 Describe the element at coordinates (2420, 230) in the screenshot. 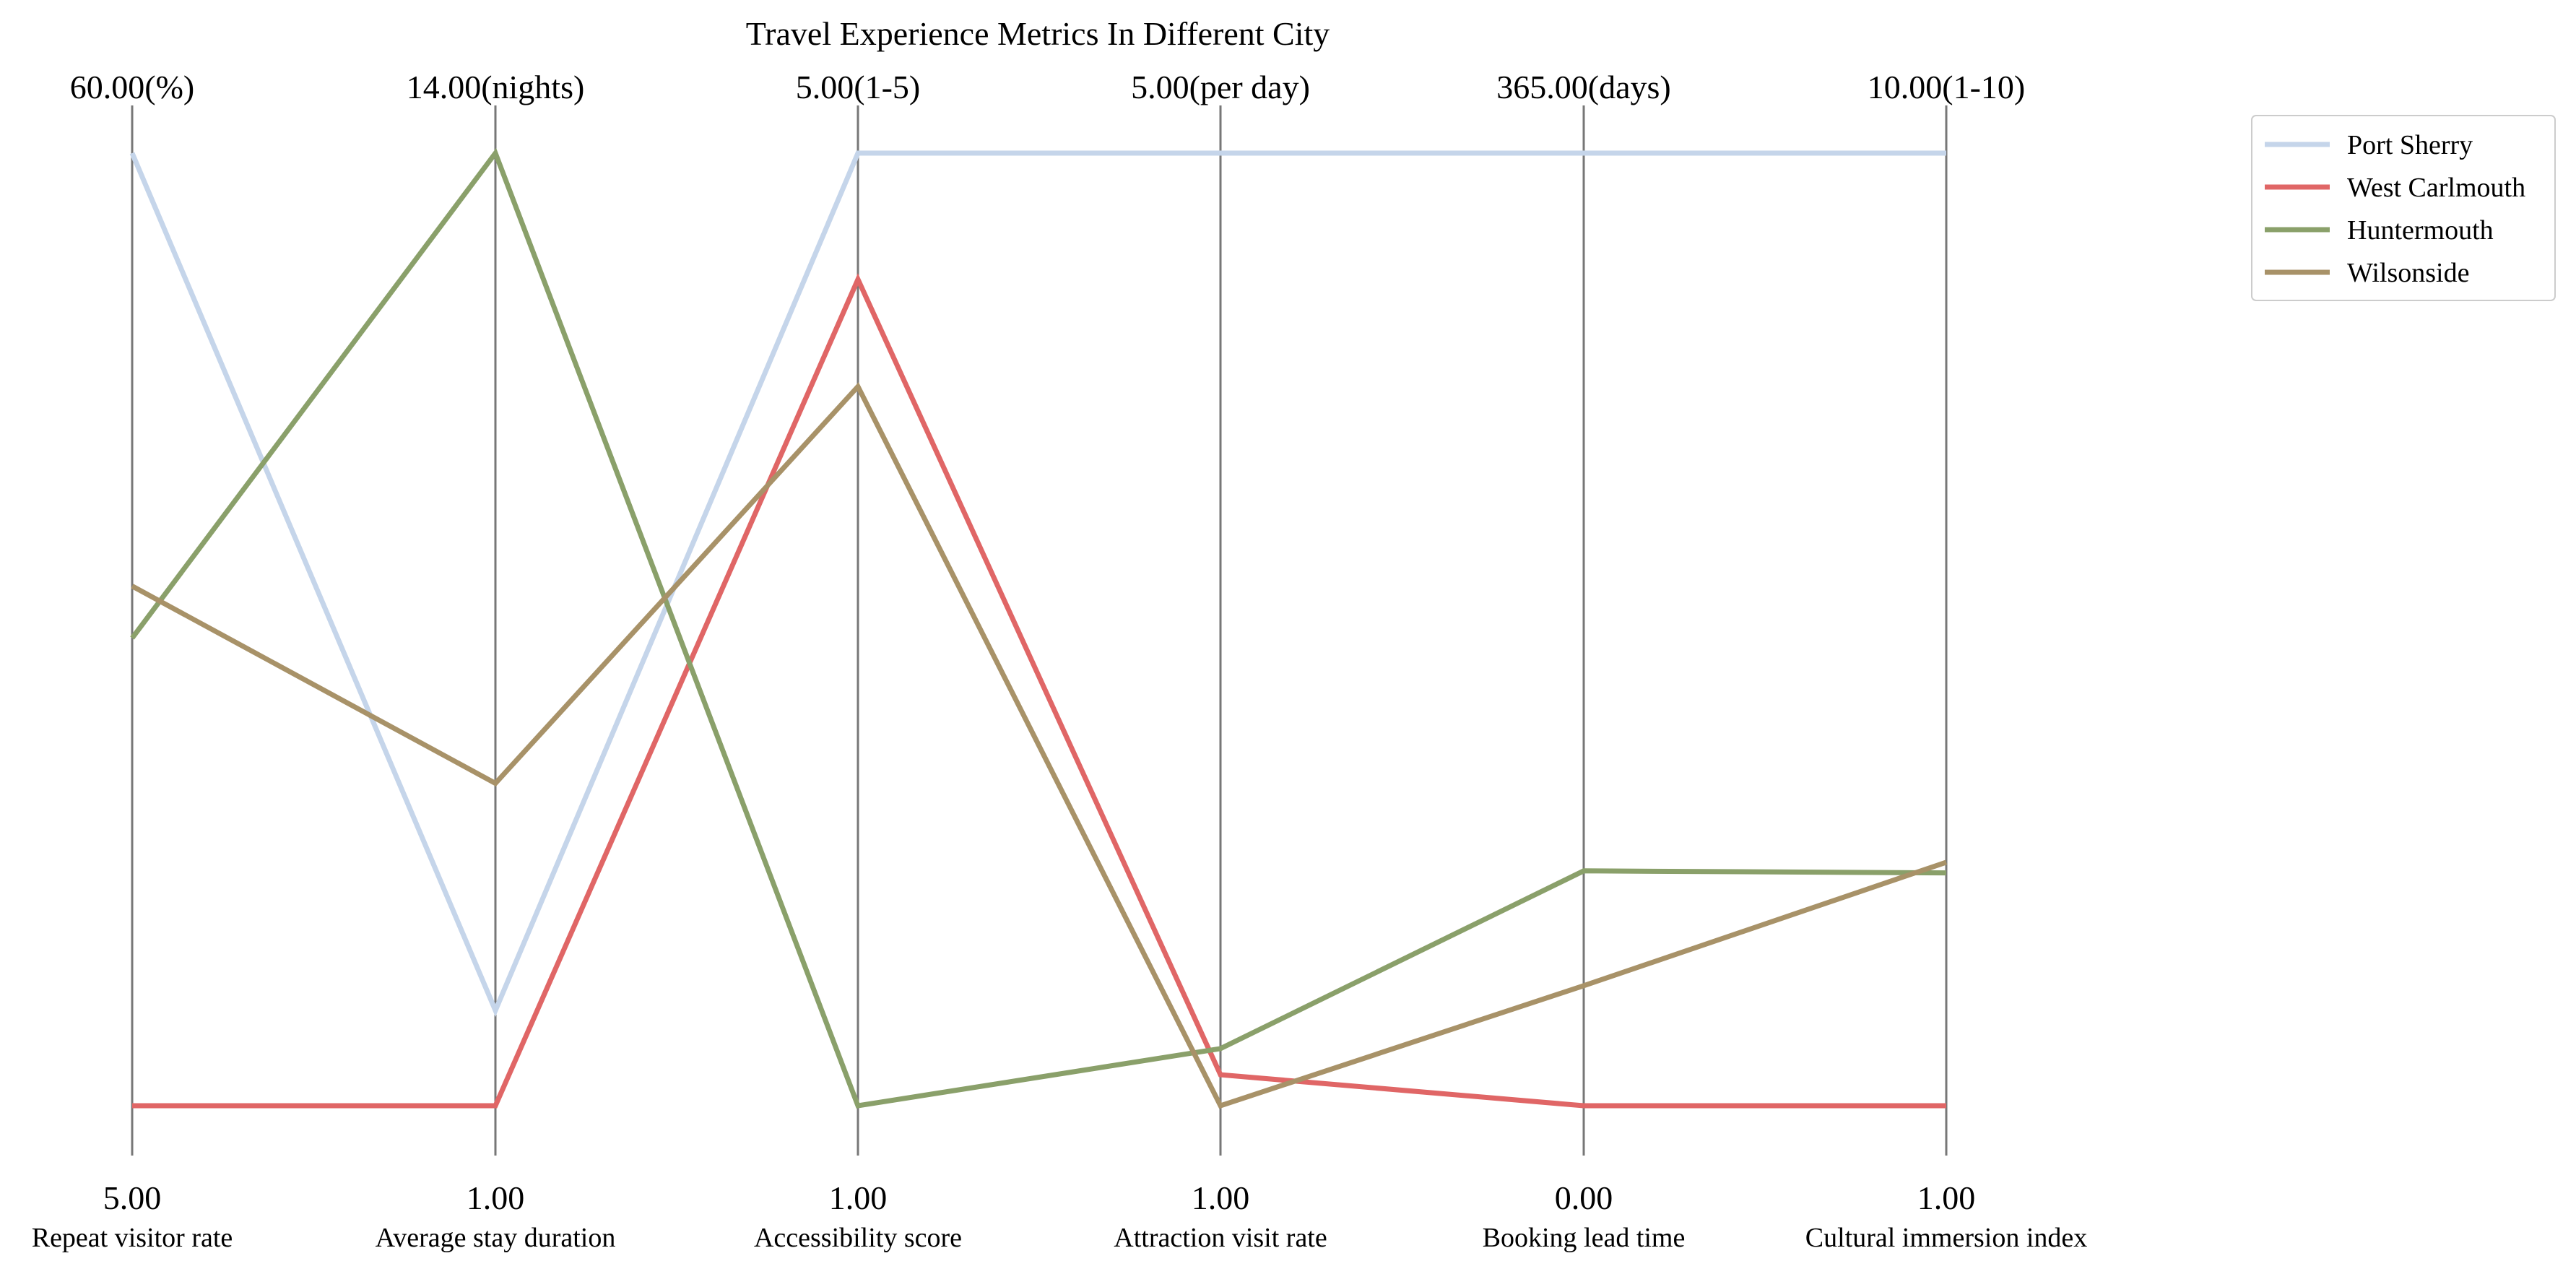

I see `legend-label: Huntermouth` at that location.